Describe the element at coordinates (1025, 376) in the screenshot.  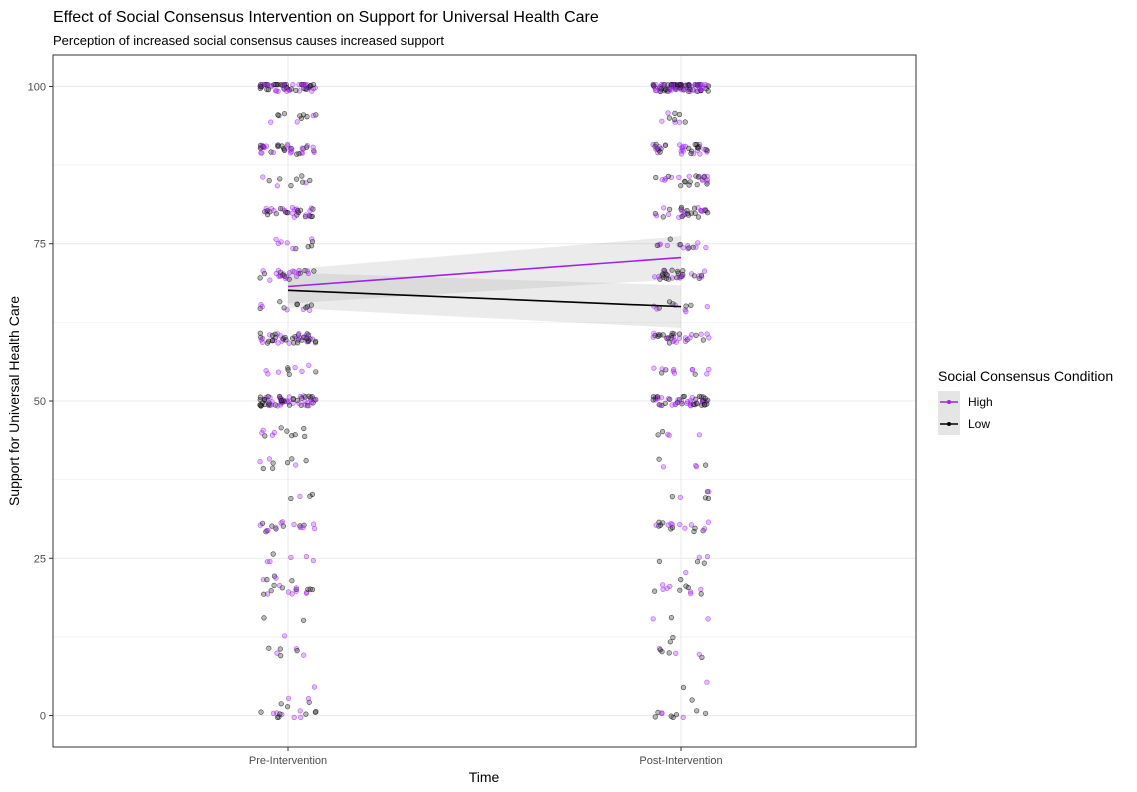
I see `legend-title: Social Consensus Condition` at that location.